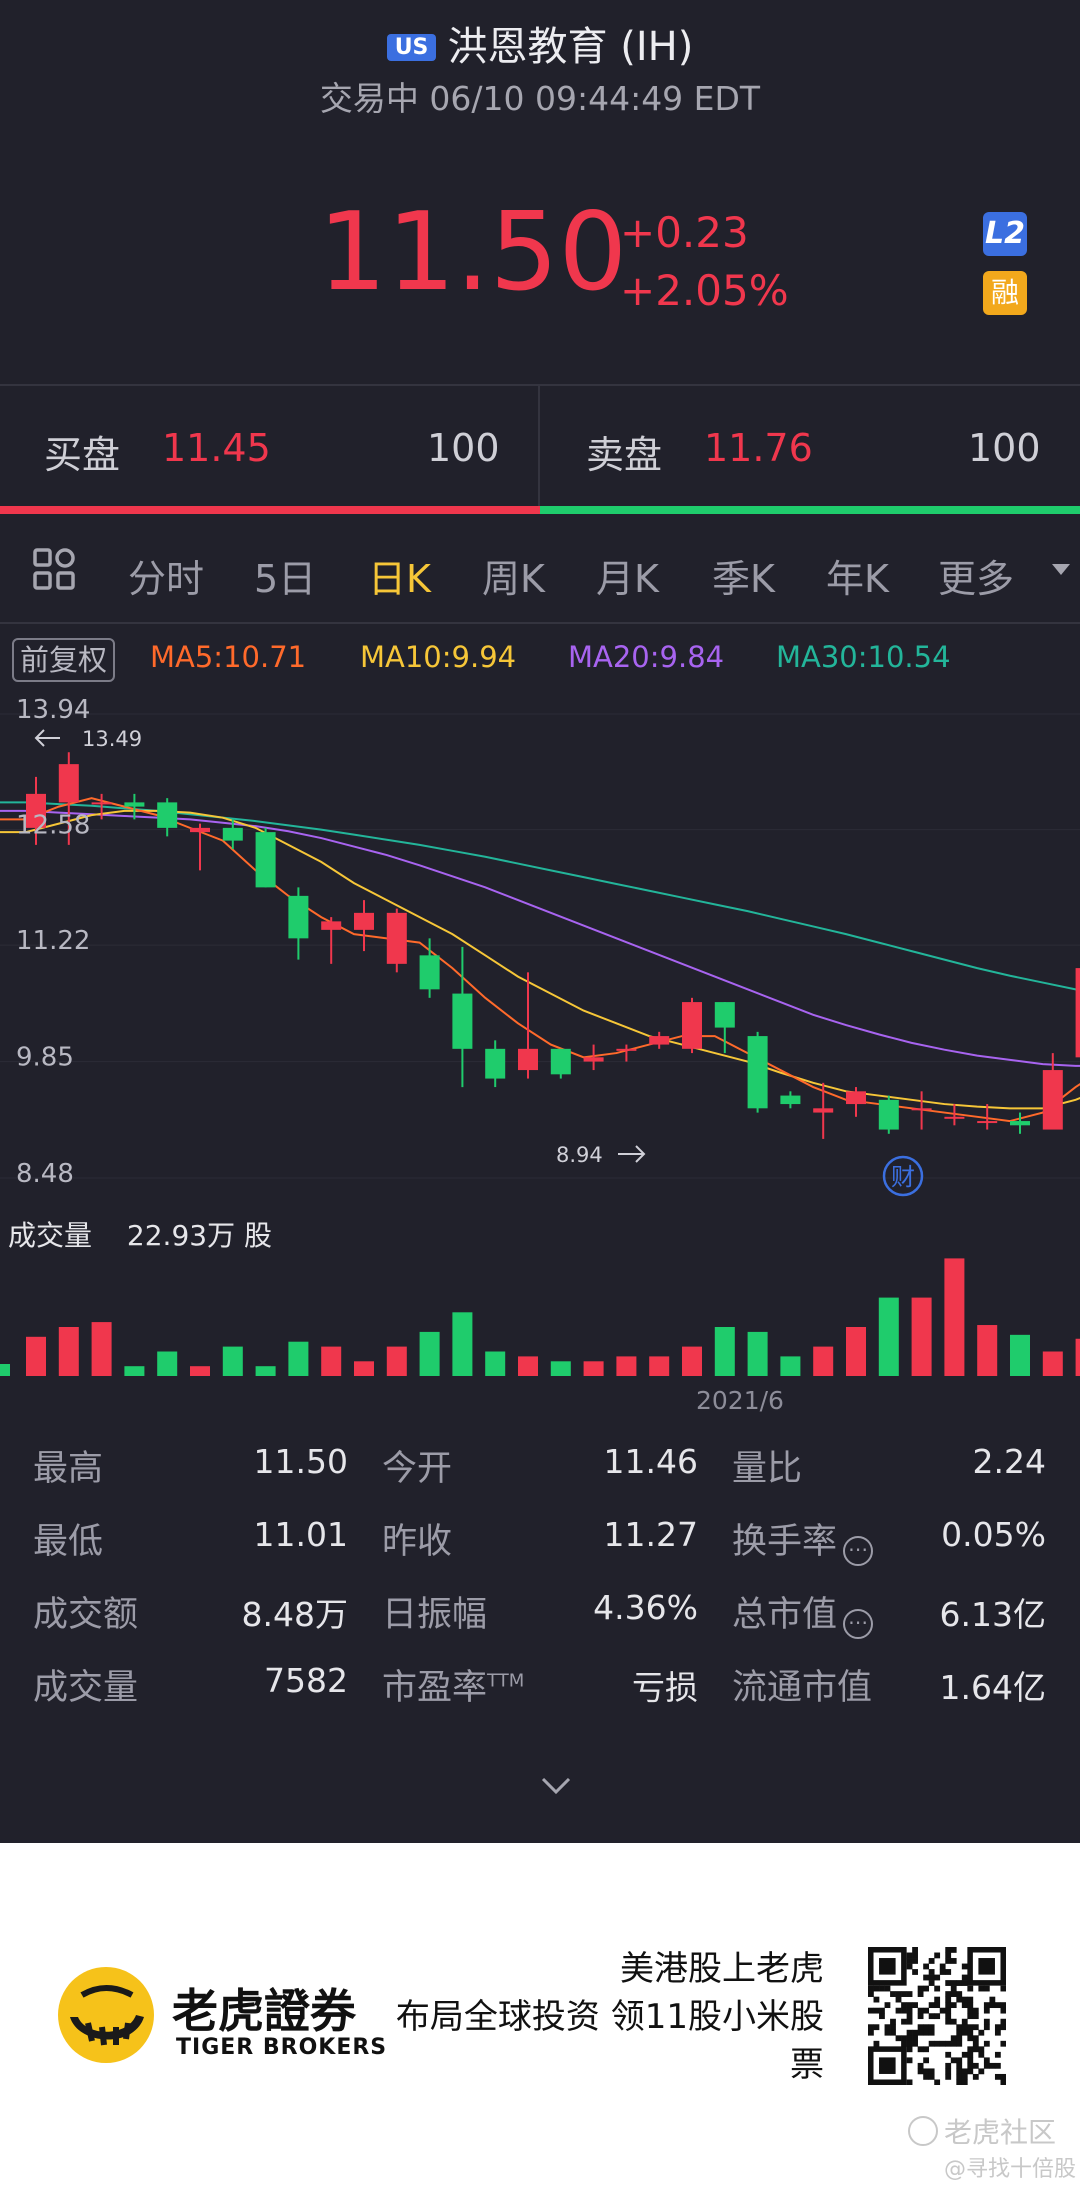 The width and height of the screenshot is (1080, 2189). Describe the element at coordinates (54, 569) in the screenshot. I see `grid-icon` at that location.